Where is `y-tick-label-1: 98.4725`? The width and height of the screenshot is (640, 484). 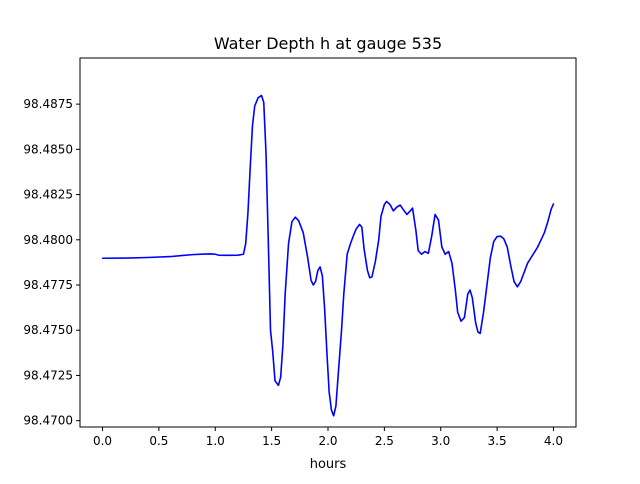
y-tick-label-1: 98.4725 is located at coordinates (48, 375).